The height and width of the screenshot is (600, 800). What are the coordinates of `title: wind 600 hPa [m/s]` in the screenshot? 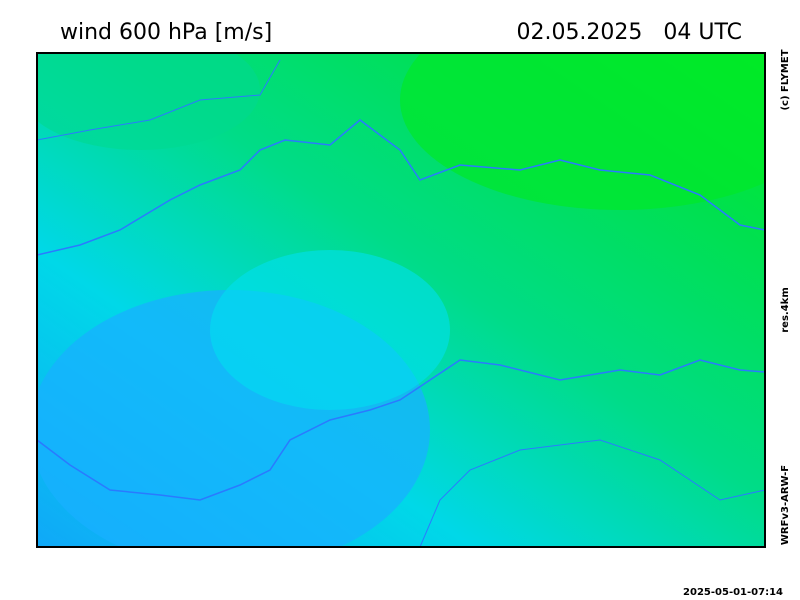 It's located at (166, 32).